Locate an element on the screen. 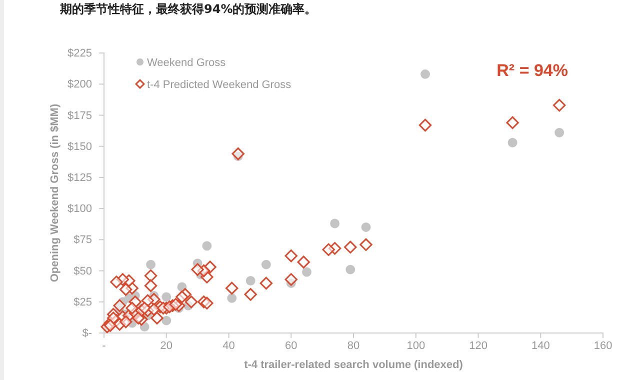  x-tick-label: - is located at coordinates (104, 346).